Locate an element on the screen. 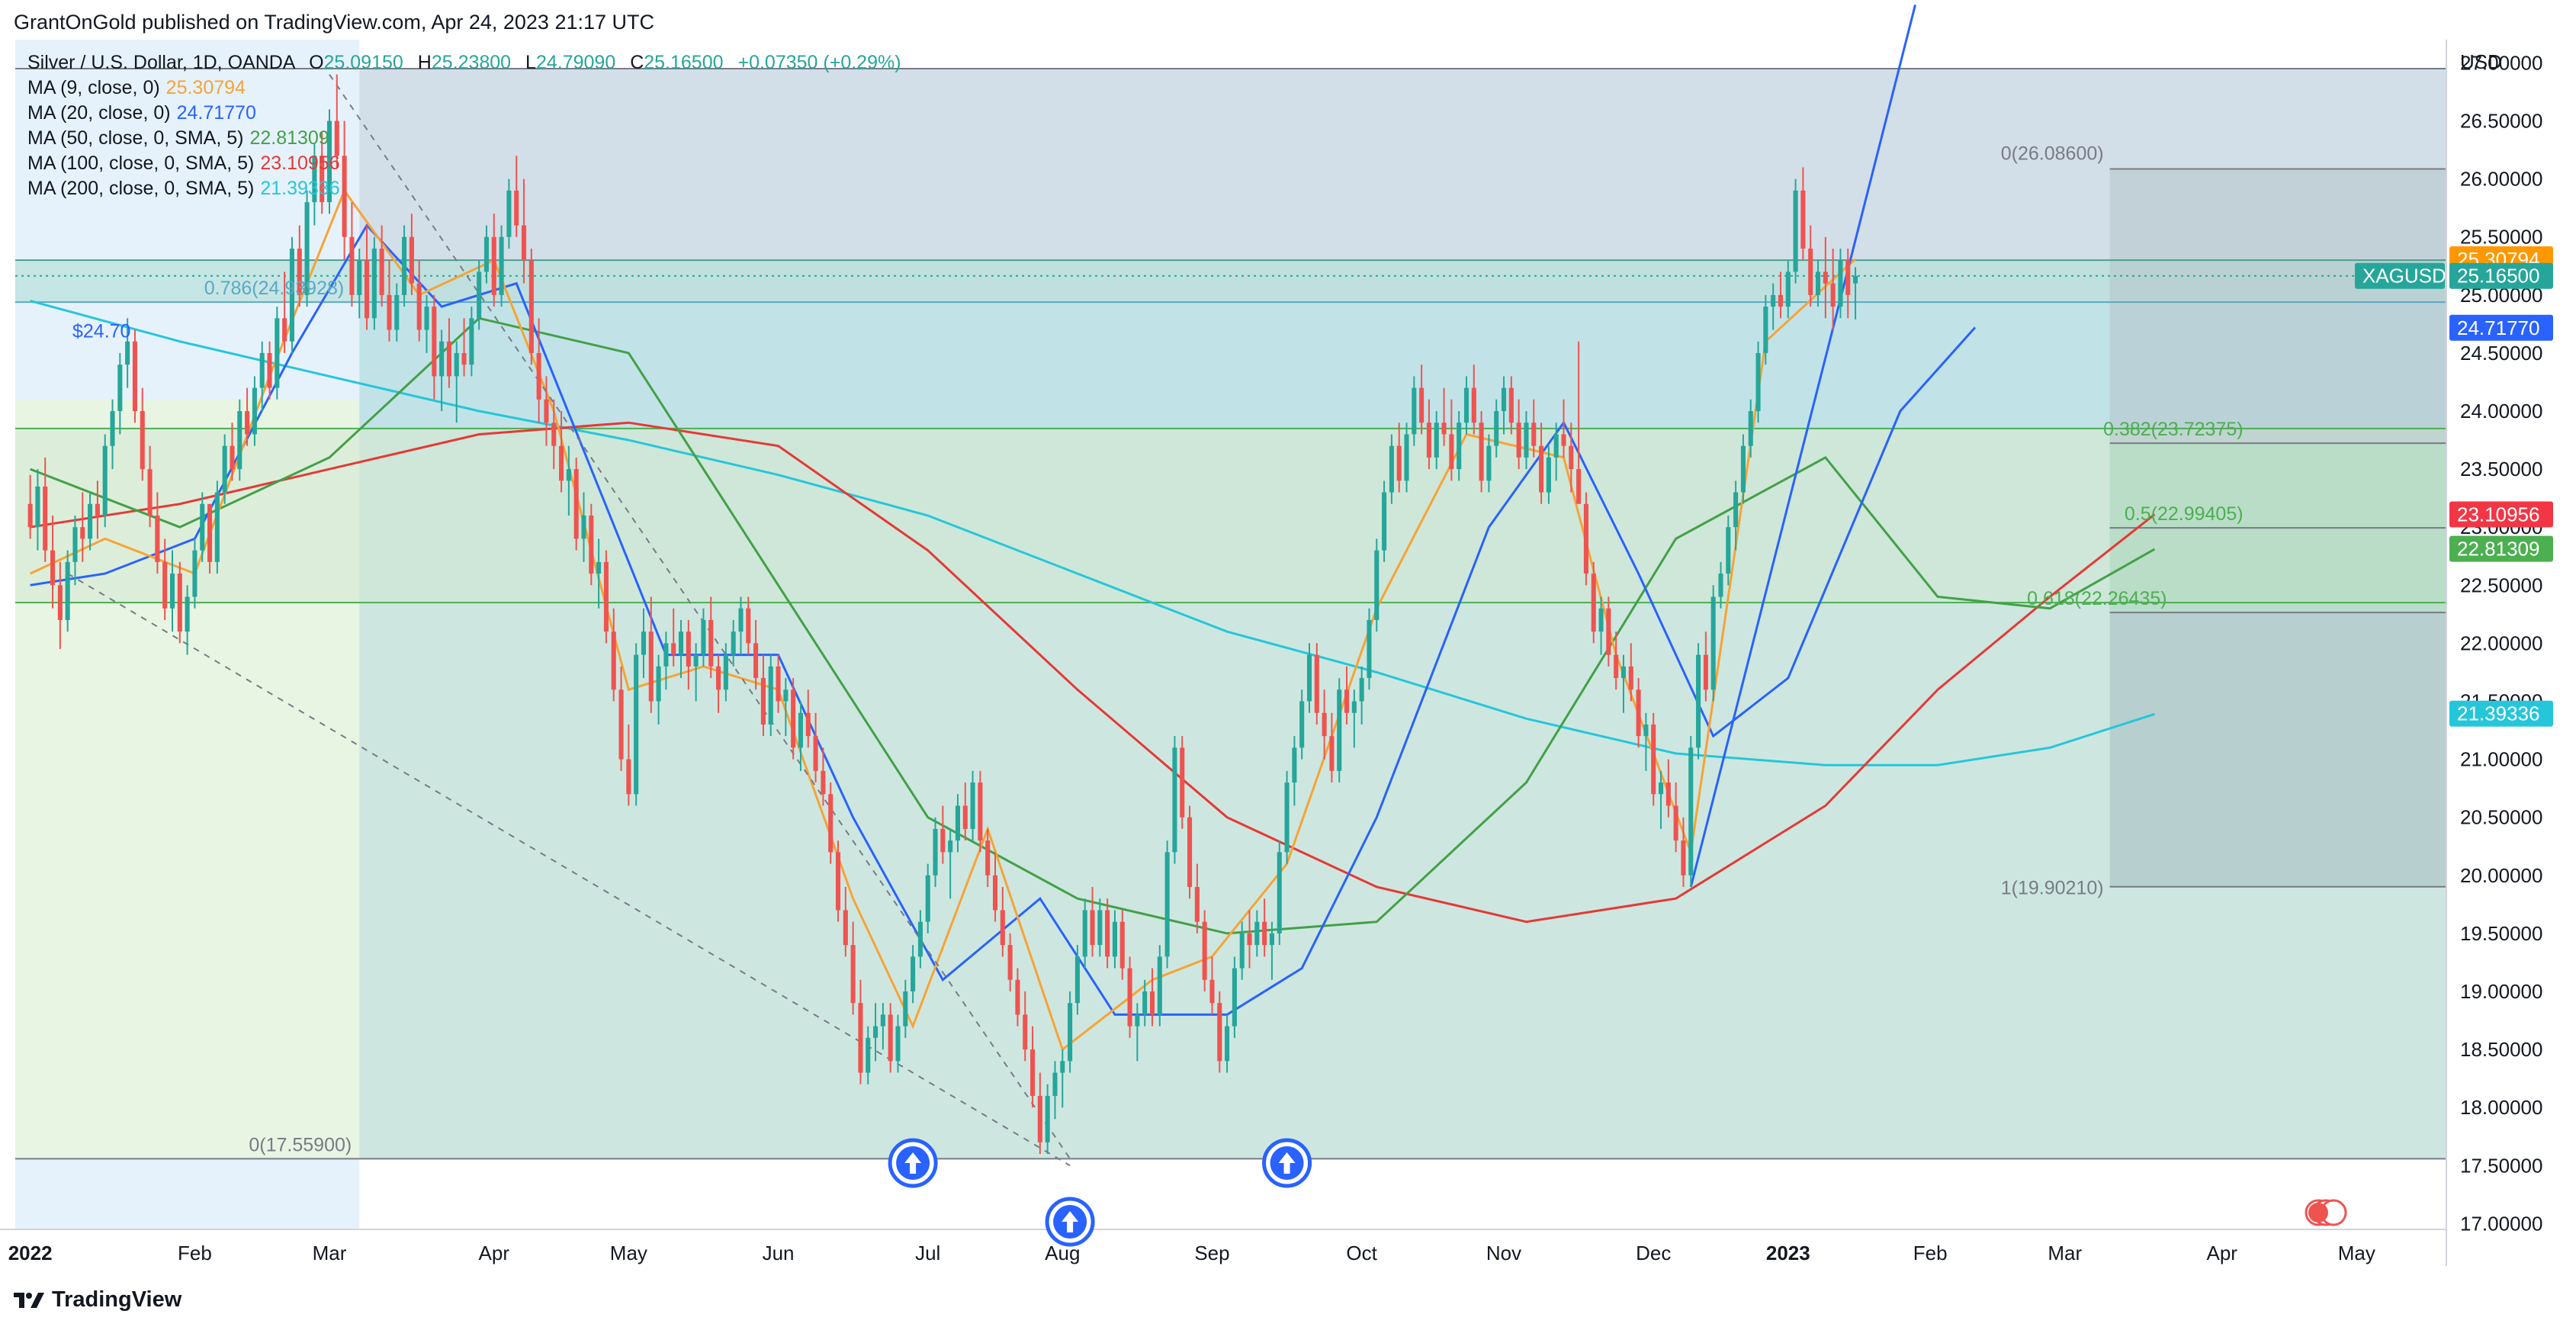 The image size is (2576, 1327). price-label-badge: 22.81309 is located at coordinates (2501, 548).